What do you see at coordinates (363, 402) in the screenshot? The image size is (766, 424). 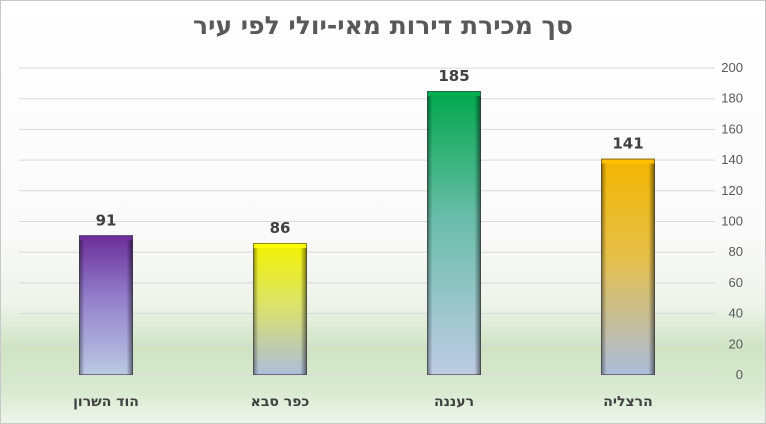 I see `category-labels: הרצליה רעננה כפר סבא הוד השרון` at bounding box center [363, 402].